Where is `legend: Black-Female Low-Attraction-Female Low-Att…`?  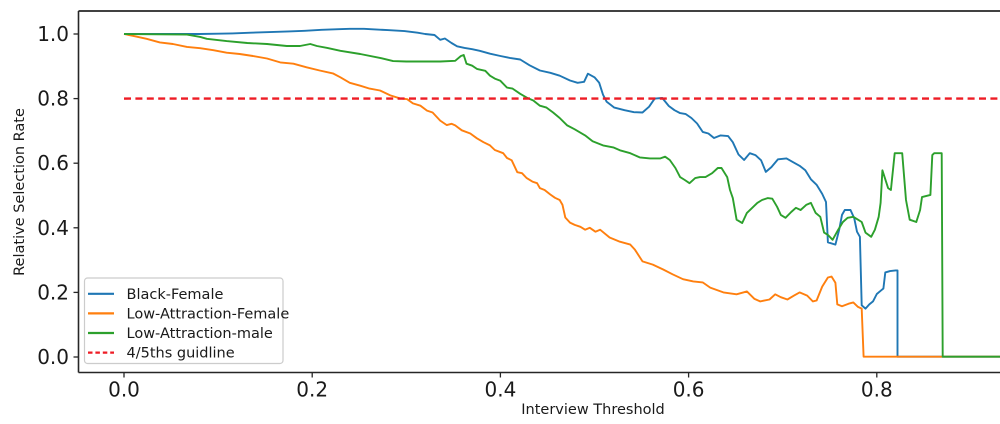 legend: Black-Female Low-Attraction-Female Low-Att… is located at coordinates (186, 321).